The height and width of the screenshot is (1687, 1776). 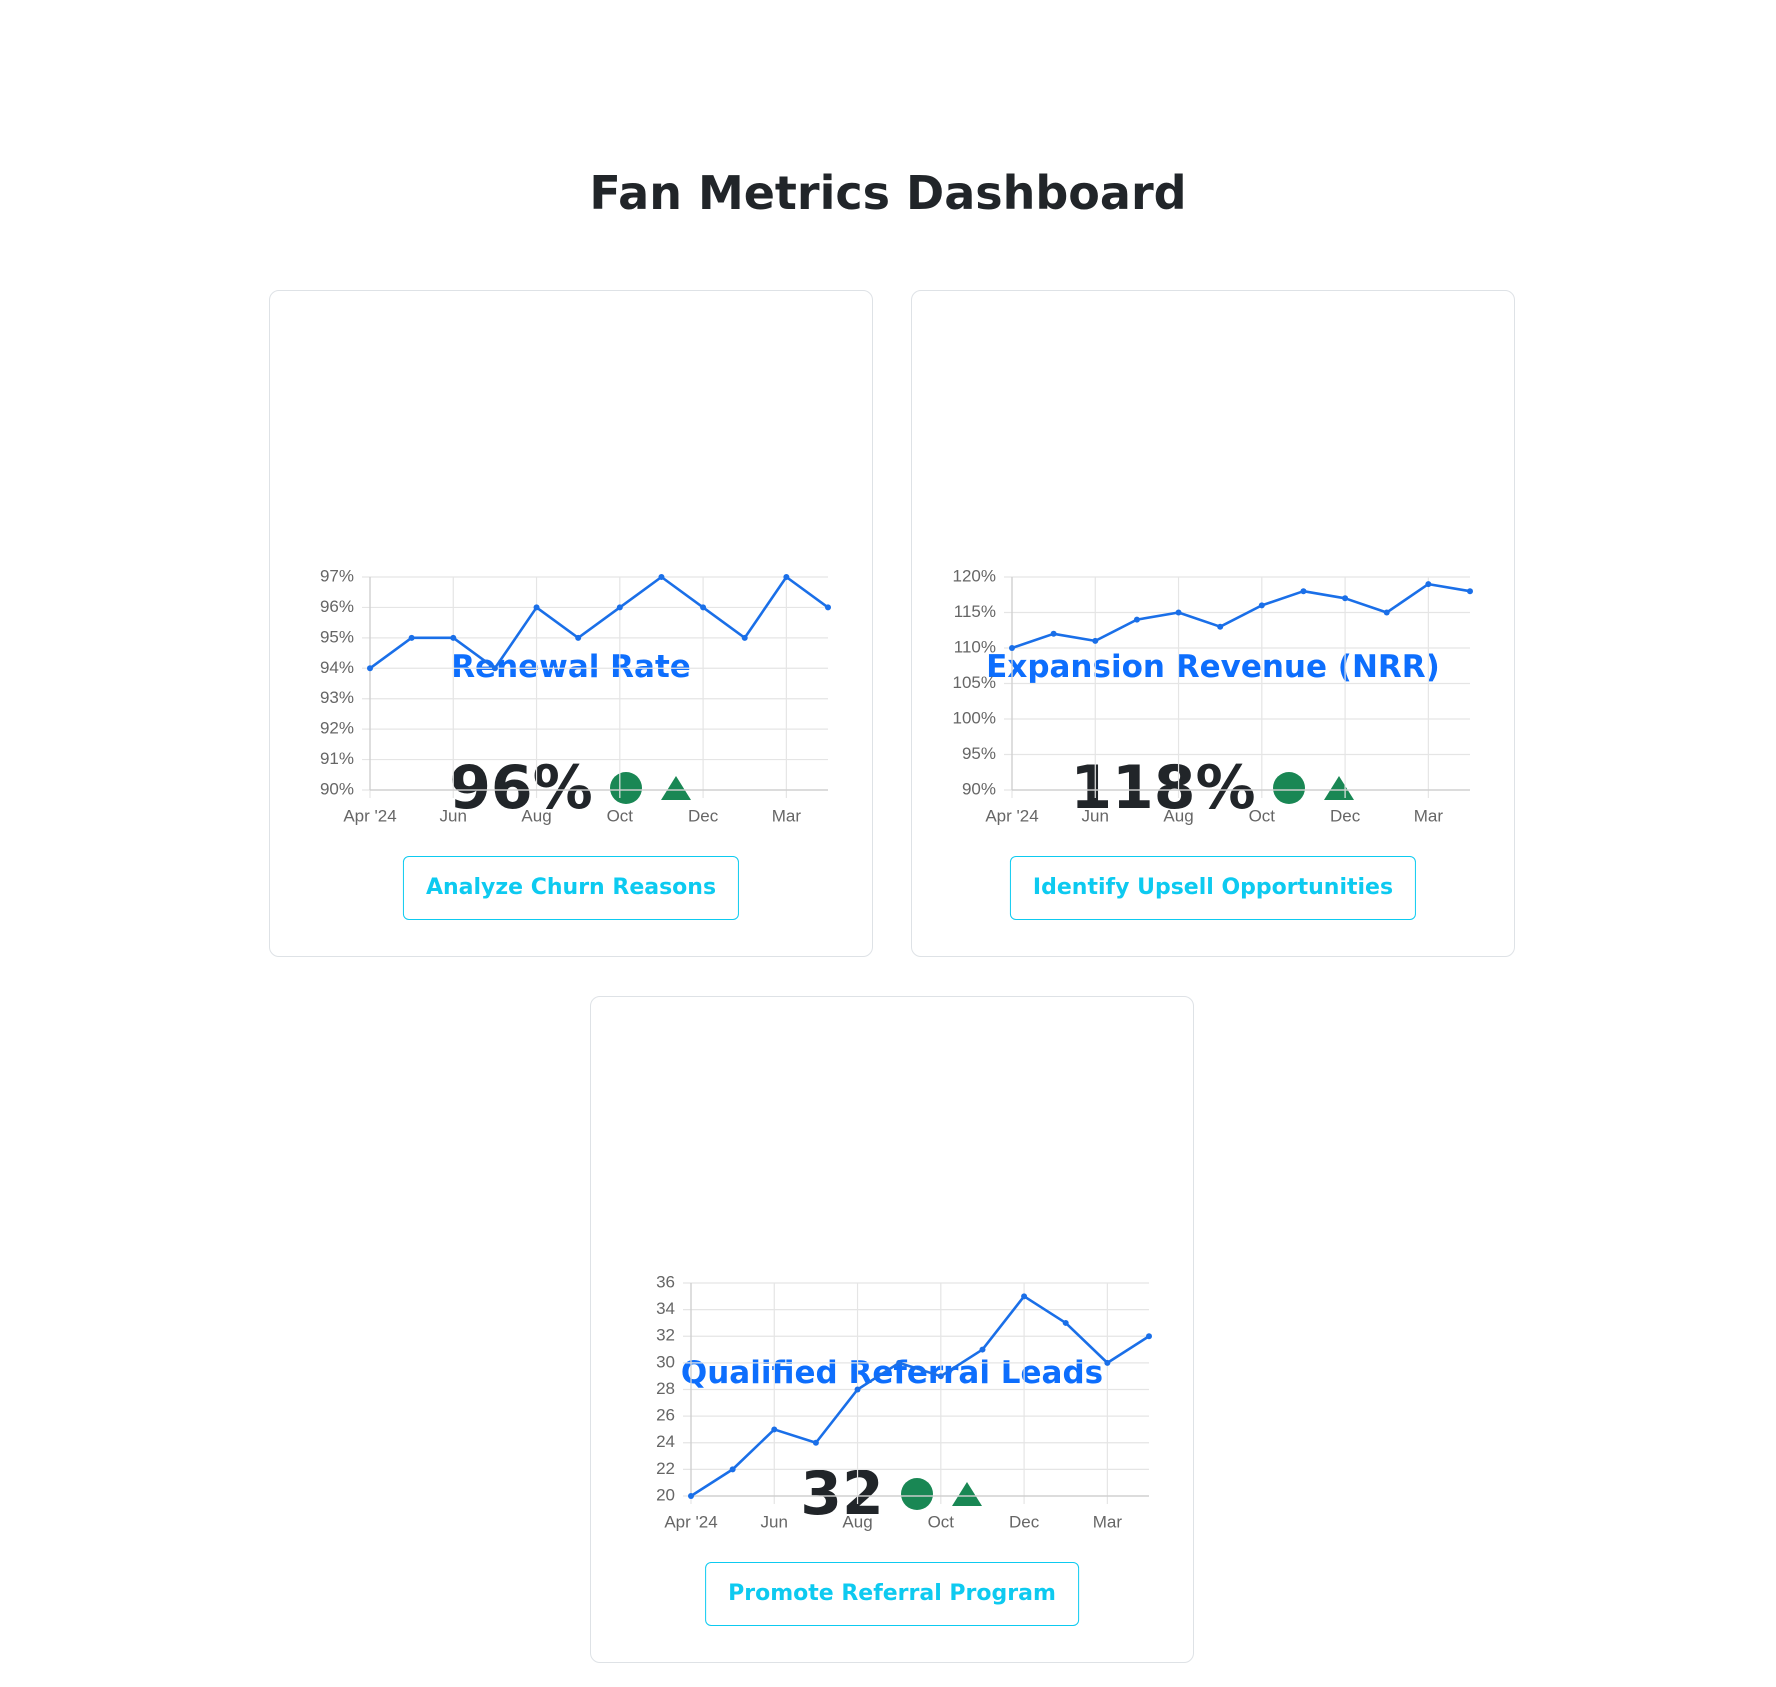 I want to click on action-button: Analyze Churn Reasons, so click(x=571, y=888).